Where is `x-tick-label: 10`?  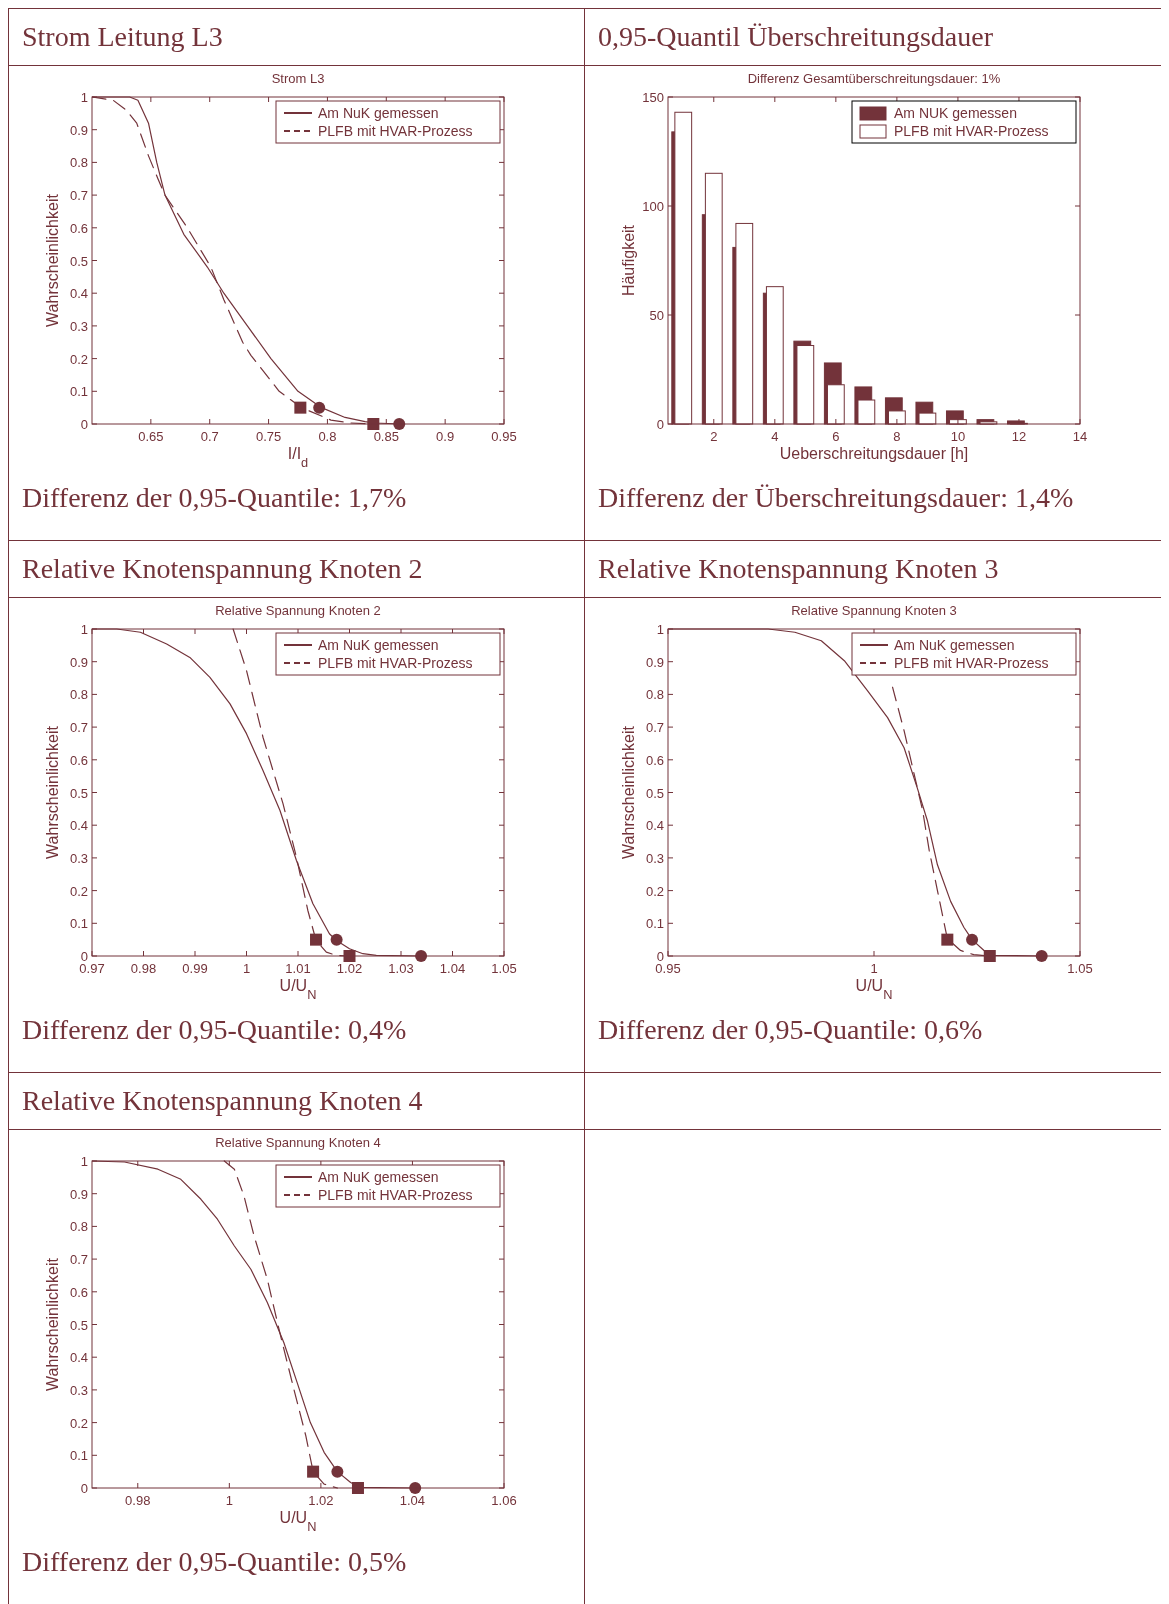 x-tick-label: 10 is located at coordinates (958, 436).